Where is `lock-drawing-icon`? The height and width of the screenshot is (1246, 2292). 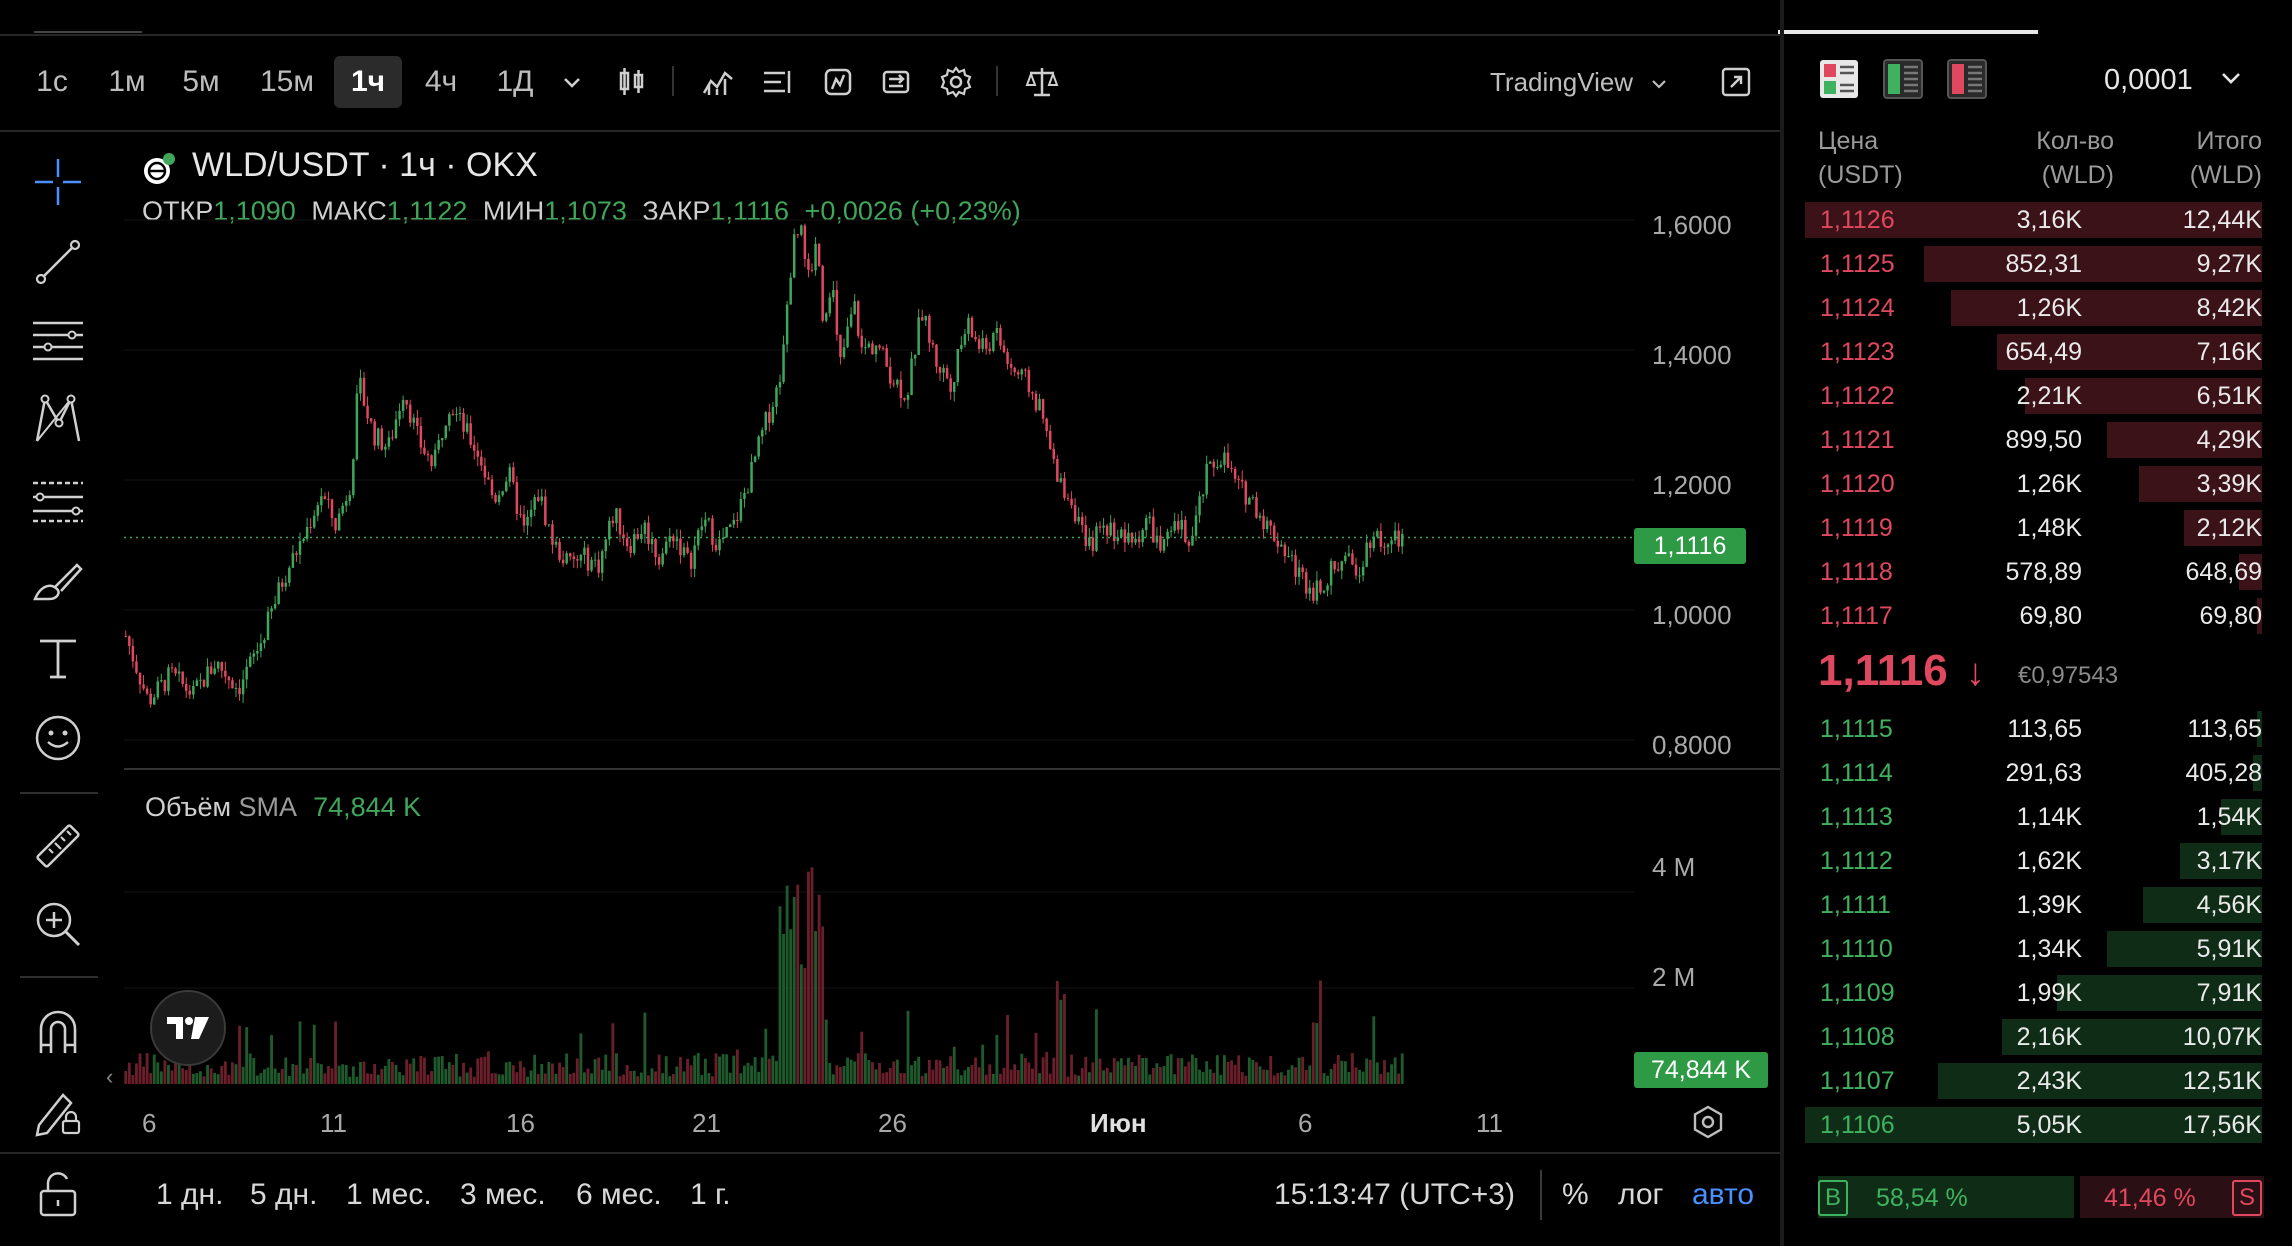 lock-drawing-icon is located at coordinates (58, 1112).